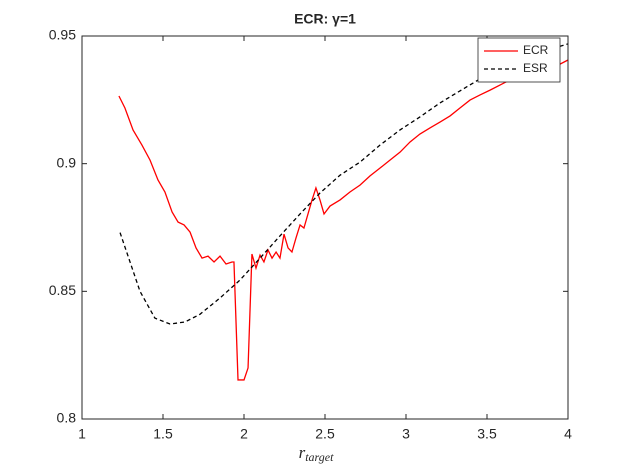 This screenshot has width=628, height=471. I want to click on x-axis-label: rtarget, so click(317, 453).